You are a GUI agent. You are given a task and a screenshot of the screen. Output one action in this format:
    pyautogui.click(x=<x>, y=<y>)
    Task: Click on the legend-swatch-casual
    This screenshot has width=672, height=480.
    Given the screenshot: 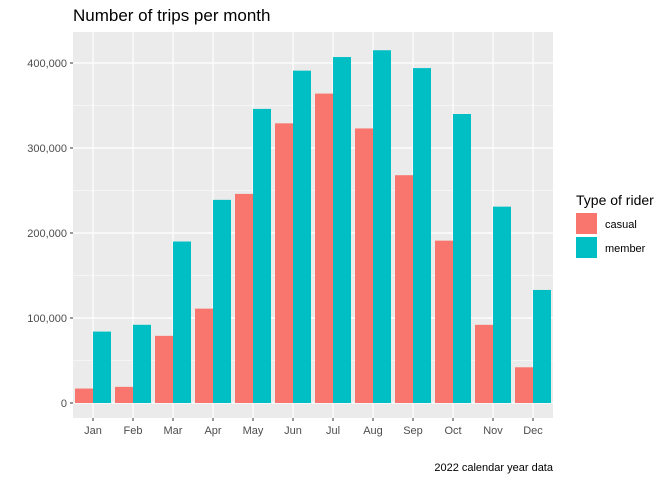 What is the action you would take?
    pyautogui.click(x=586, y=223)
    